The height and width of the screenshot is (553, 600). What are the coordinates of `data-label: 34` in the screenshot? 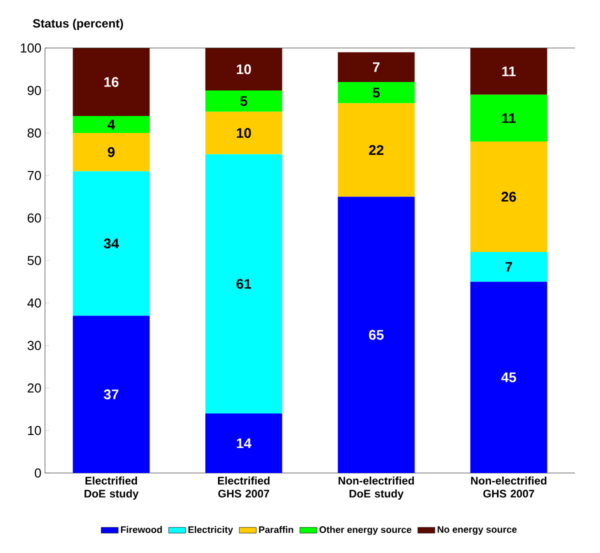 It's located at (111, 243).